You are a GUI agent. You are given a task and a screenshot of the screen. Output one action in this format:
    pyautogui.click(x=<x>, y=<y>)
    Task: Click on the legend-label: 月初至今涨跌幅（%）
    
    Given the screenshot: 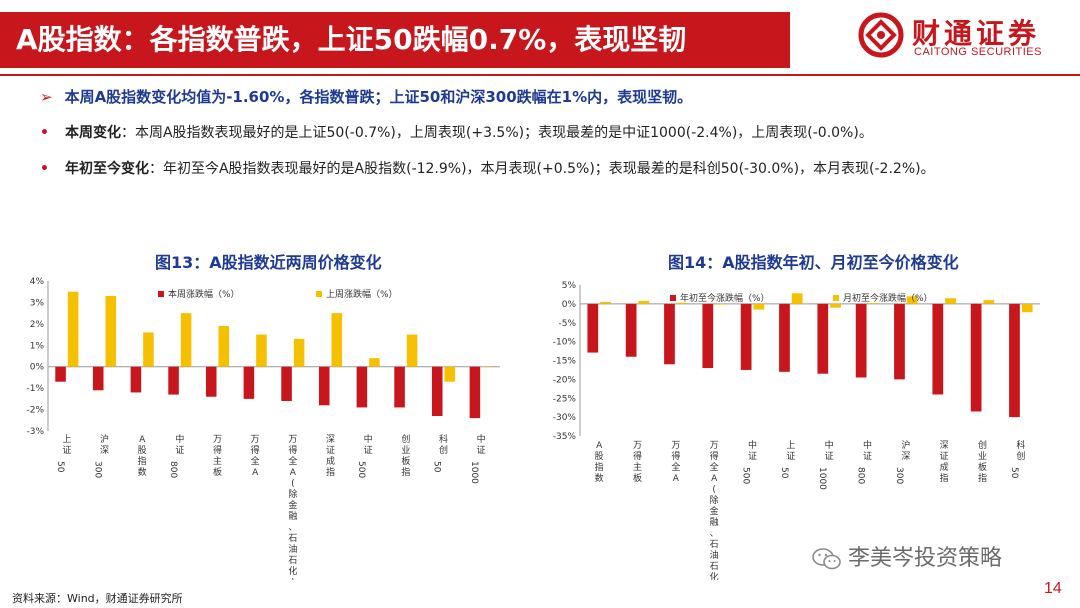 What is the action you would take?
    pyautogui.click(x=888, y=298)
    